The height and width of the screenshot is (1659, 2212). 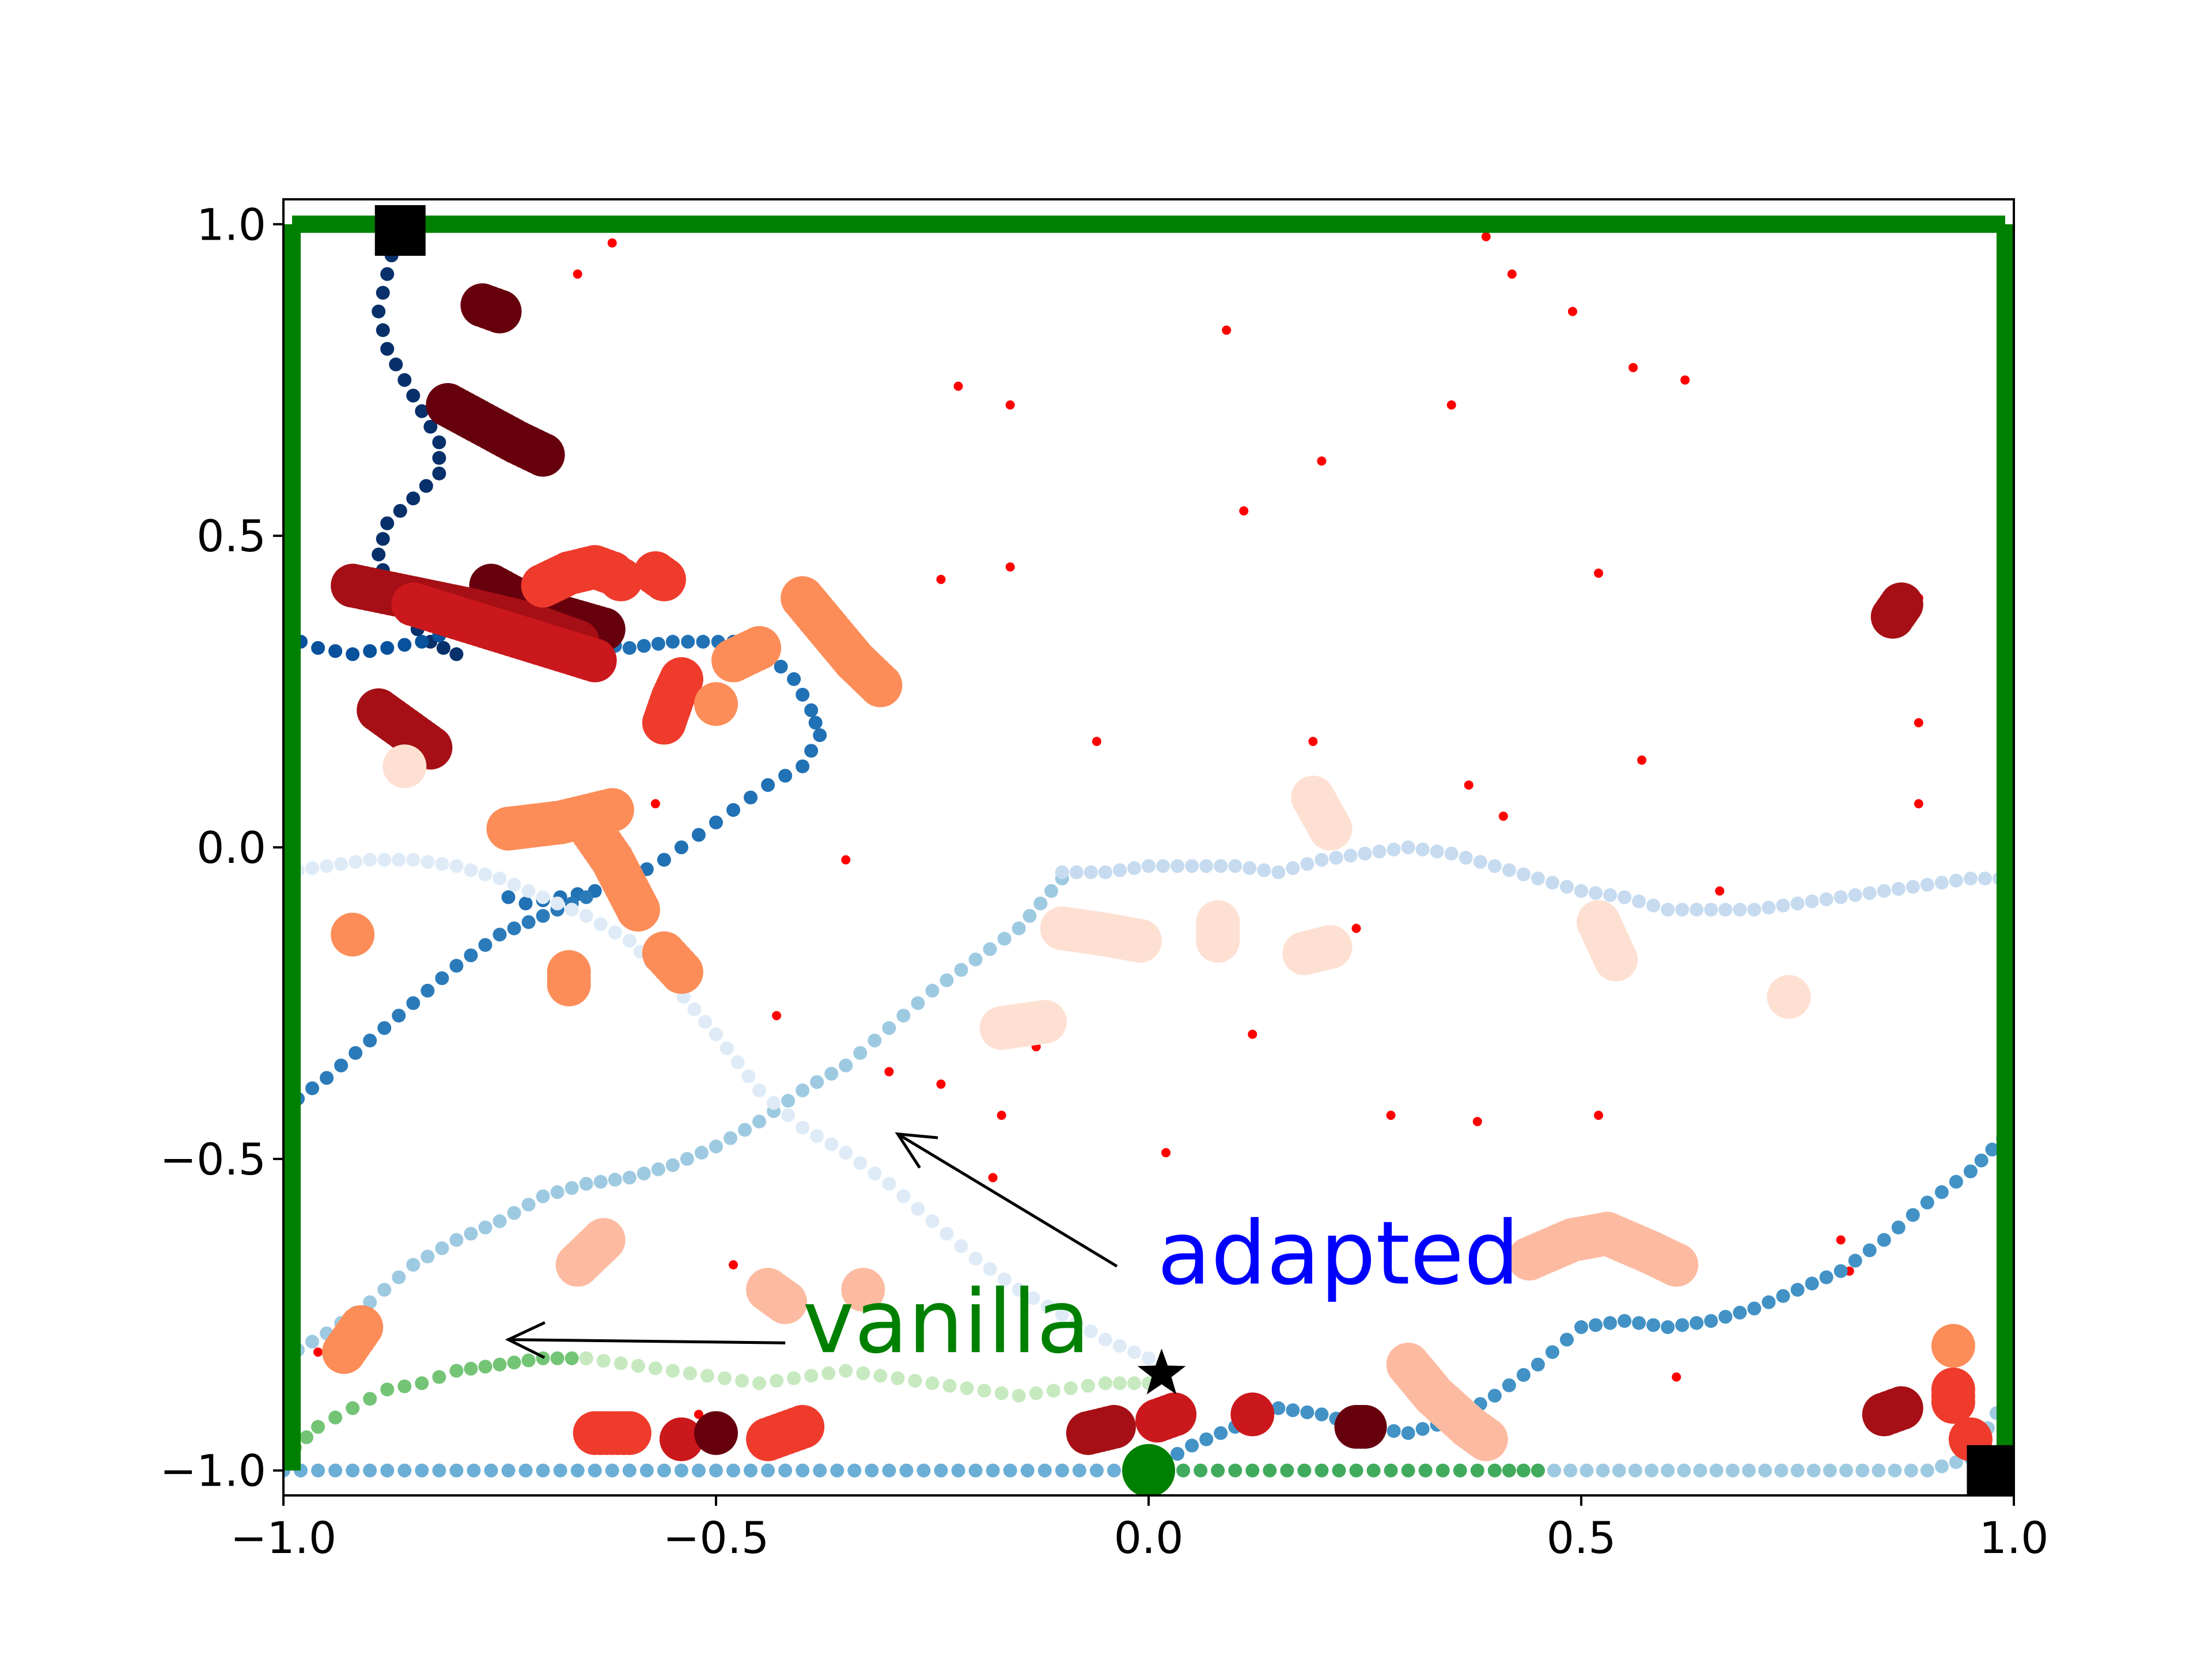 I want to click on x-tick-label: −0.5, so click(x=716, y=1537).